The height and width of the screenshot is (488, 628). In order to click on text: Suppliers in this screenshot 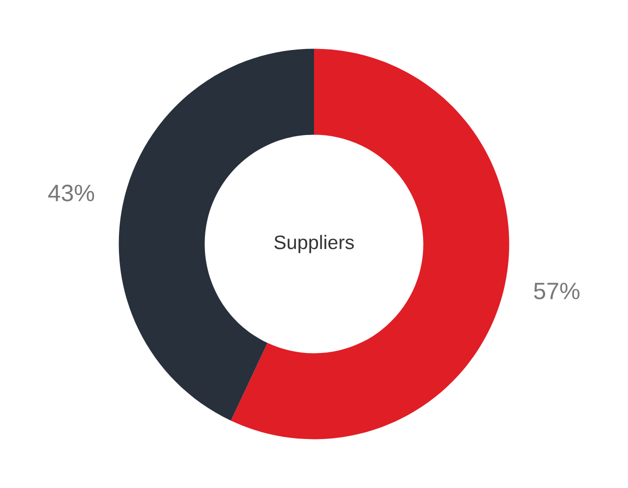, I will do `click(314, 244)`.